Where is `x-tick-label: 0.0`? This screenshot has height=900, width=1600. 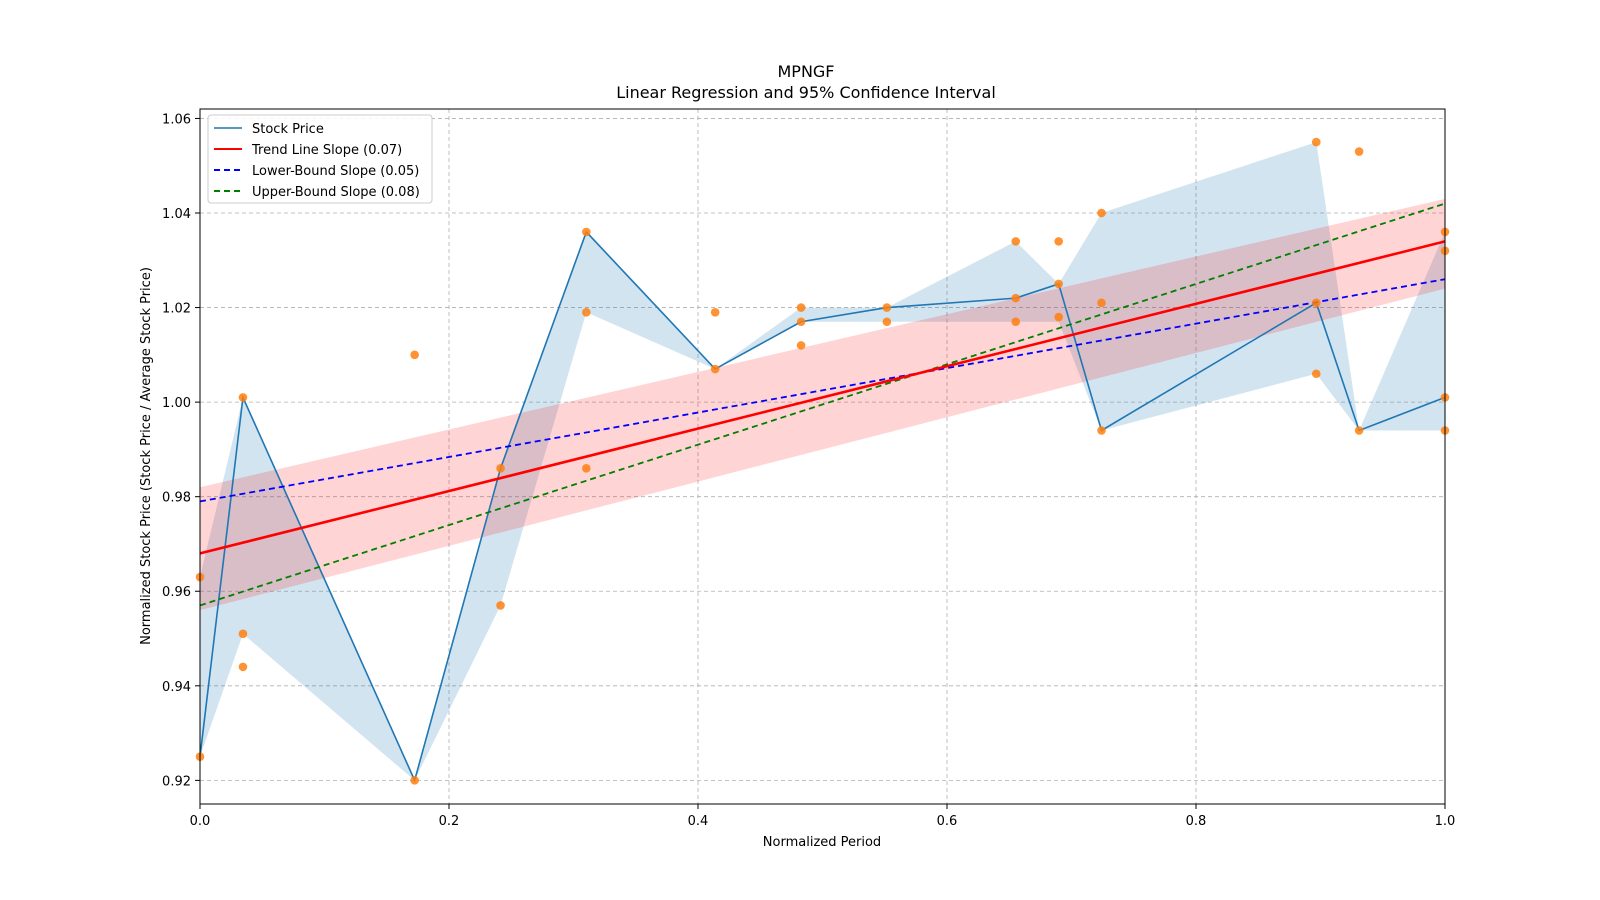
x-tick-label: 0.0 is located at coordinates (200, 821).